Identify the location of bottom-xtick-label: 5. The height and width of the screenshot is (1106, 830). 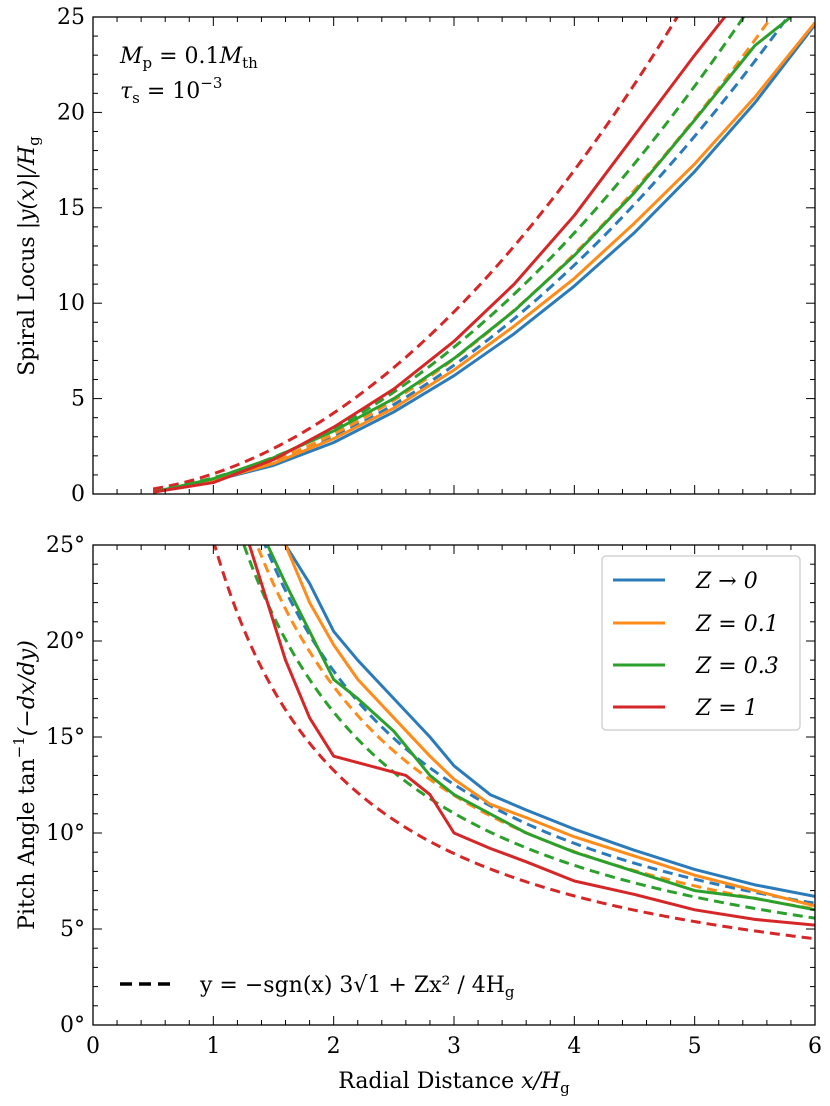
(695, 1046).